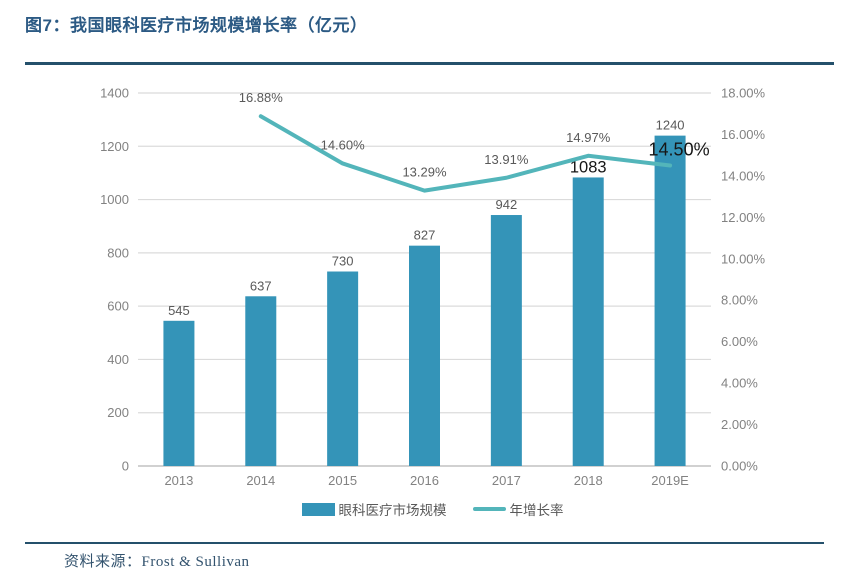 Image resolution: width=865 pixels, height=588 pixels. Describe the element at coordinates (392, 510) in the screenshot. I see `legend-label-market-size: 眼科医疗市场规模` at that location.